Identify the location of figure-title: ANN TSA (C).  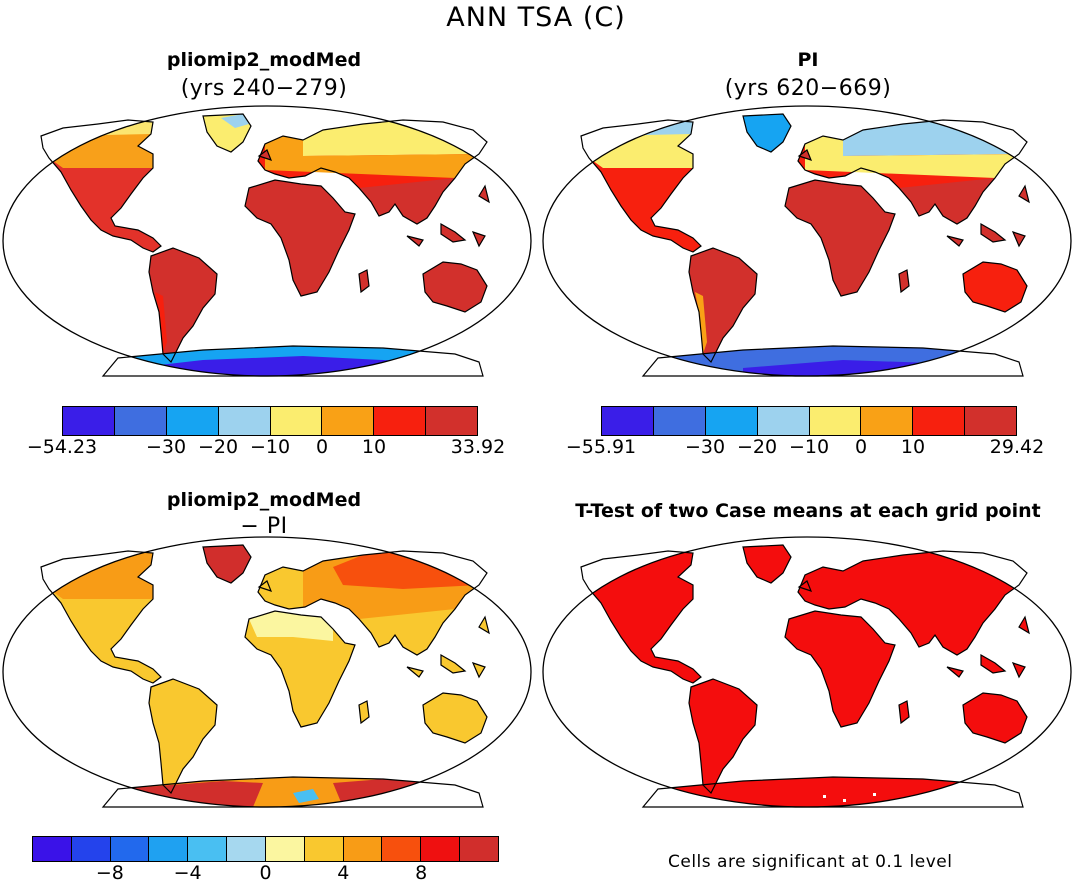
(536, 17).